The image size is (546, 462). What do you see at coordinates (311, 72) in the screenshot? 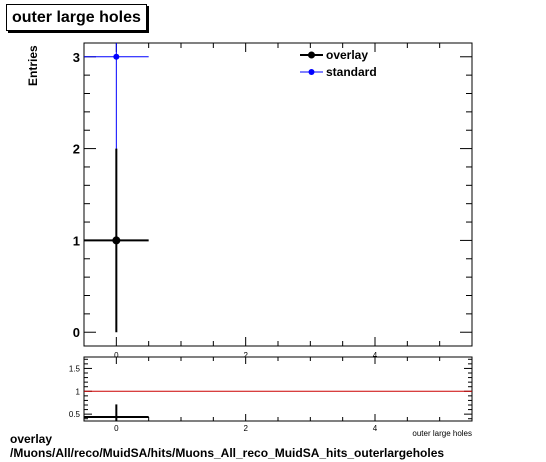
I see `legend-standard-marker` at bounding box center [311, 72].